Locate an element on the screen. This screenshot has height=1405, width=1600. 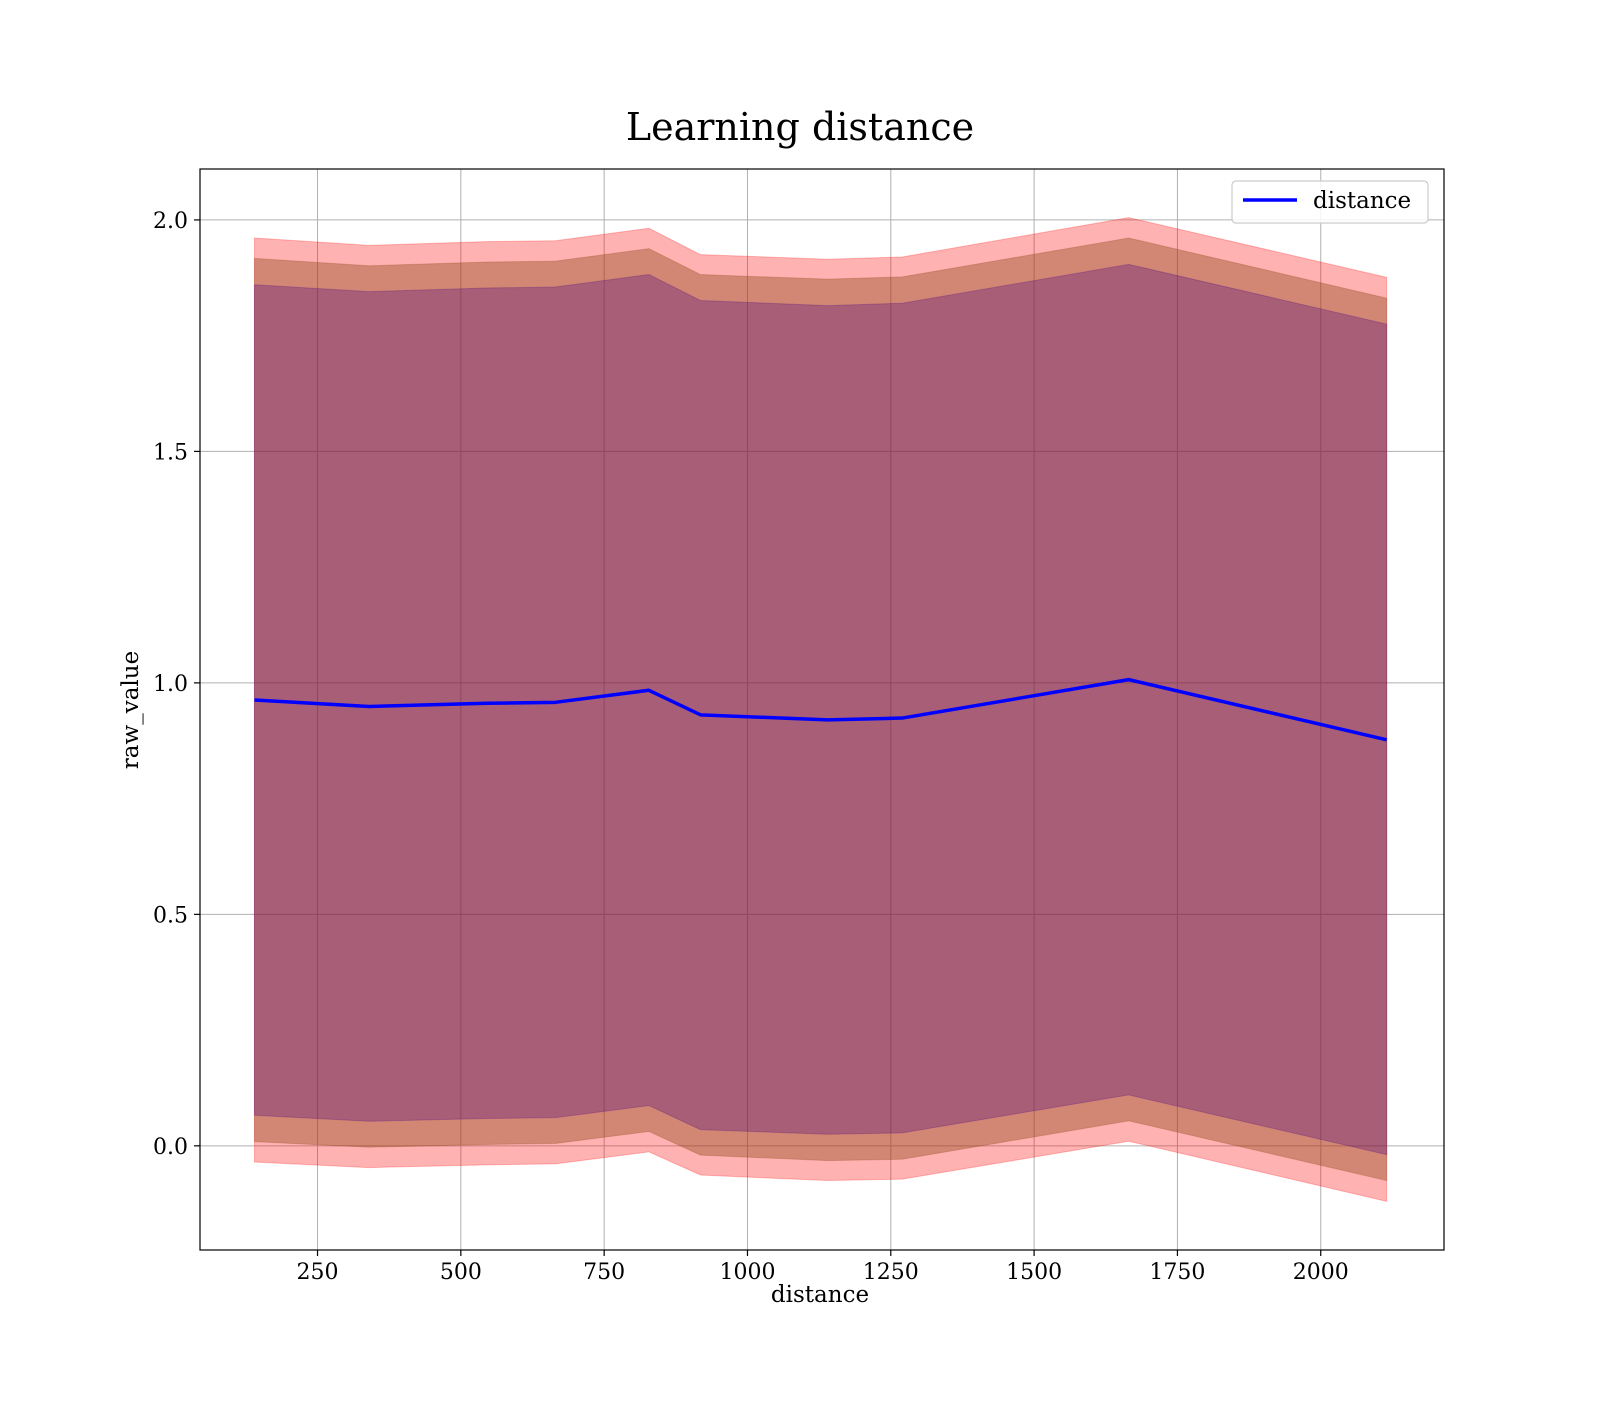
x-tick-label: 750 is located at coordinates (604, 1272).